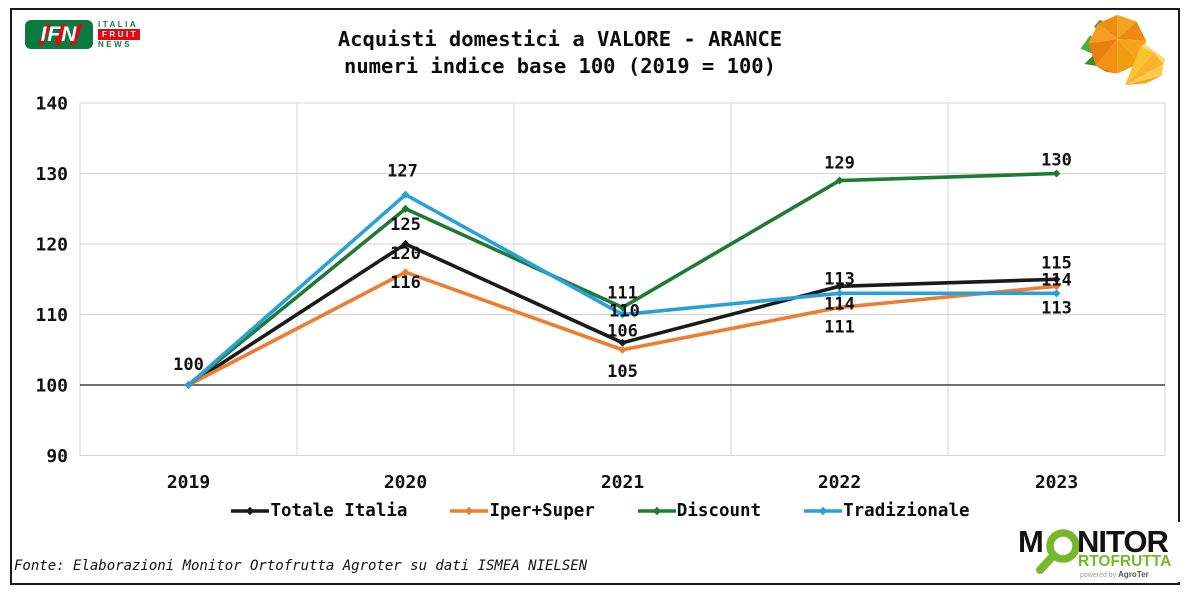 The height and width of the screenshot is (592, 1200). What do you see at coordinates (1056, 263) in the screenshot?
I see `svg-text: 115` at bounding box center [1056, 263].